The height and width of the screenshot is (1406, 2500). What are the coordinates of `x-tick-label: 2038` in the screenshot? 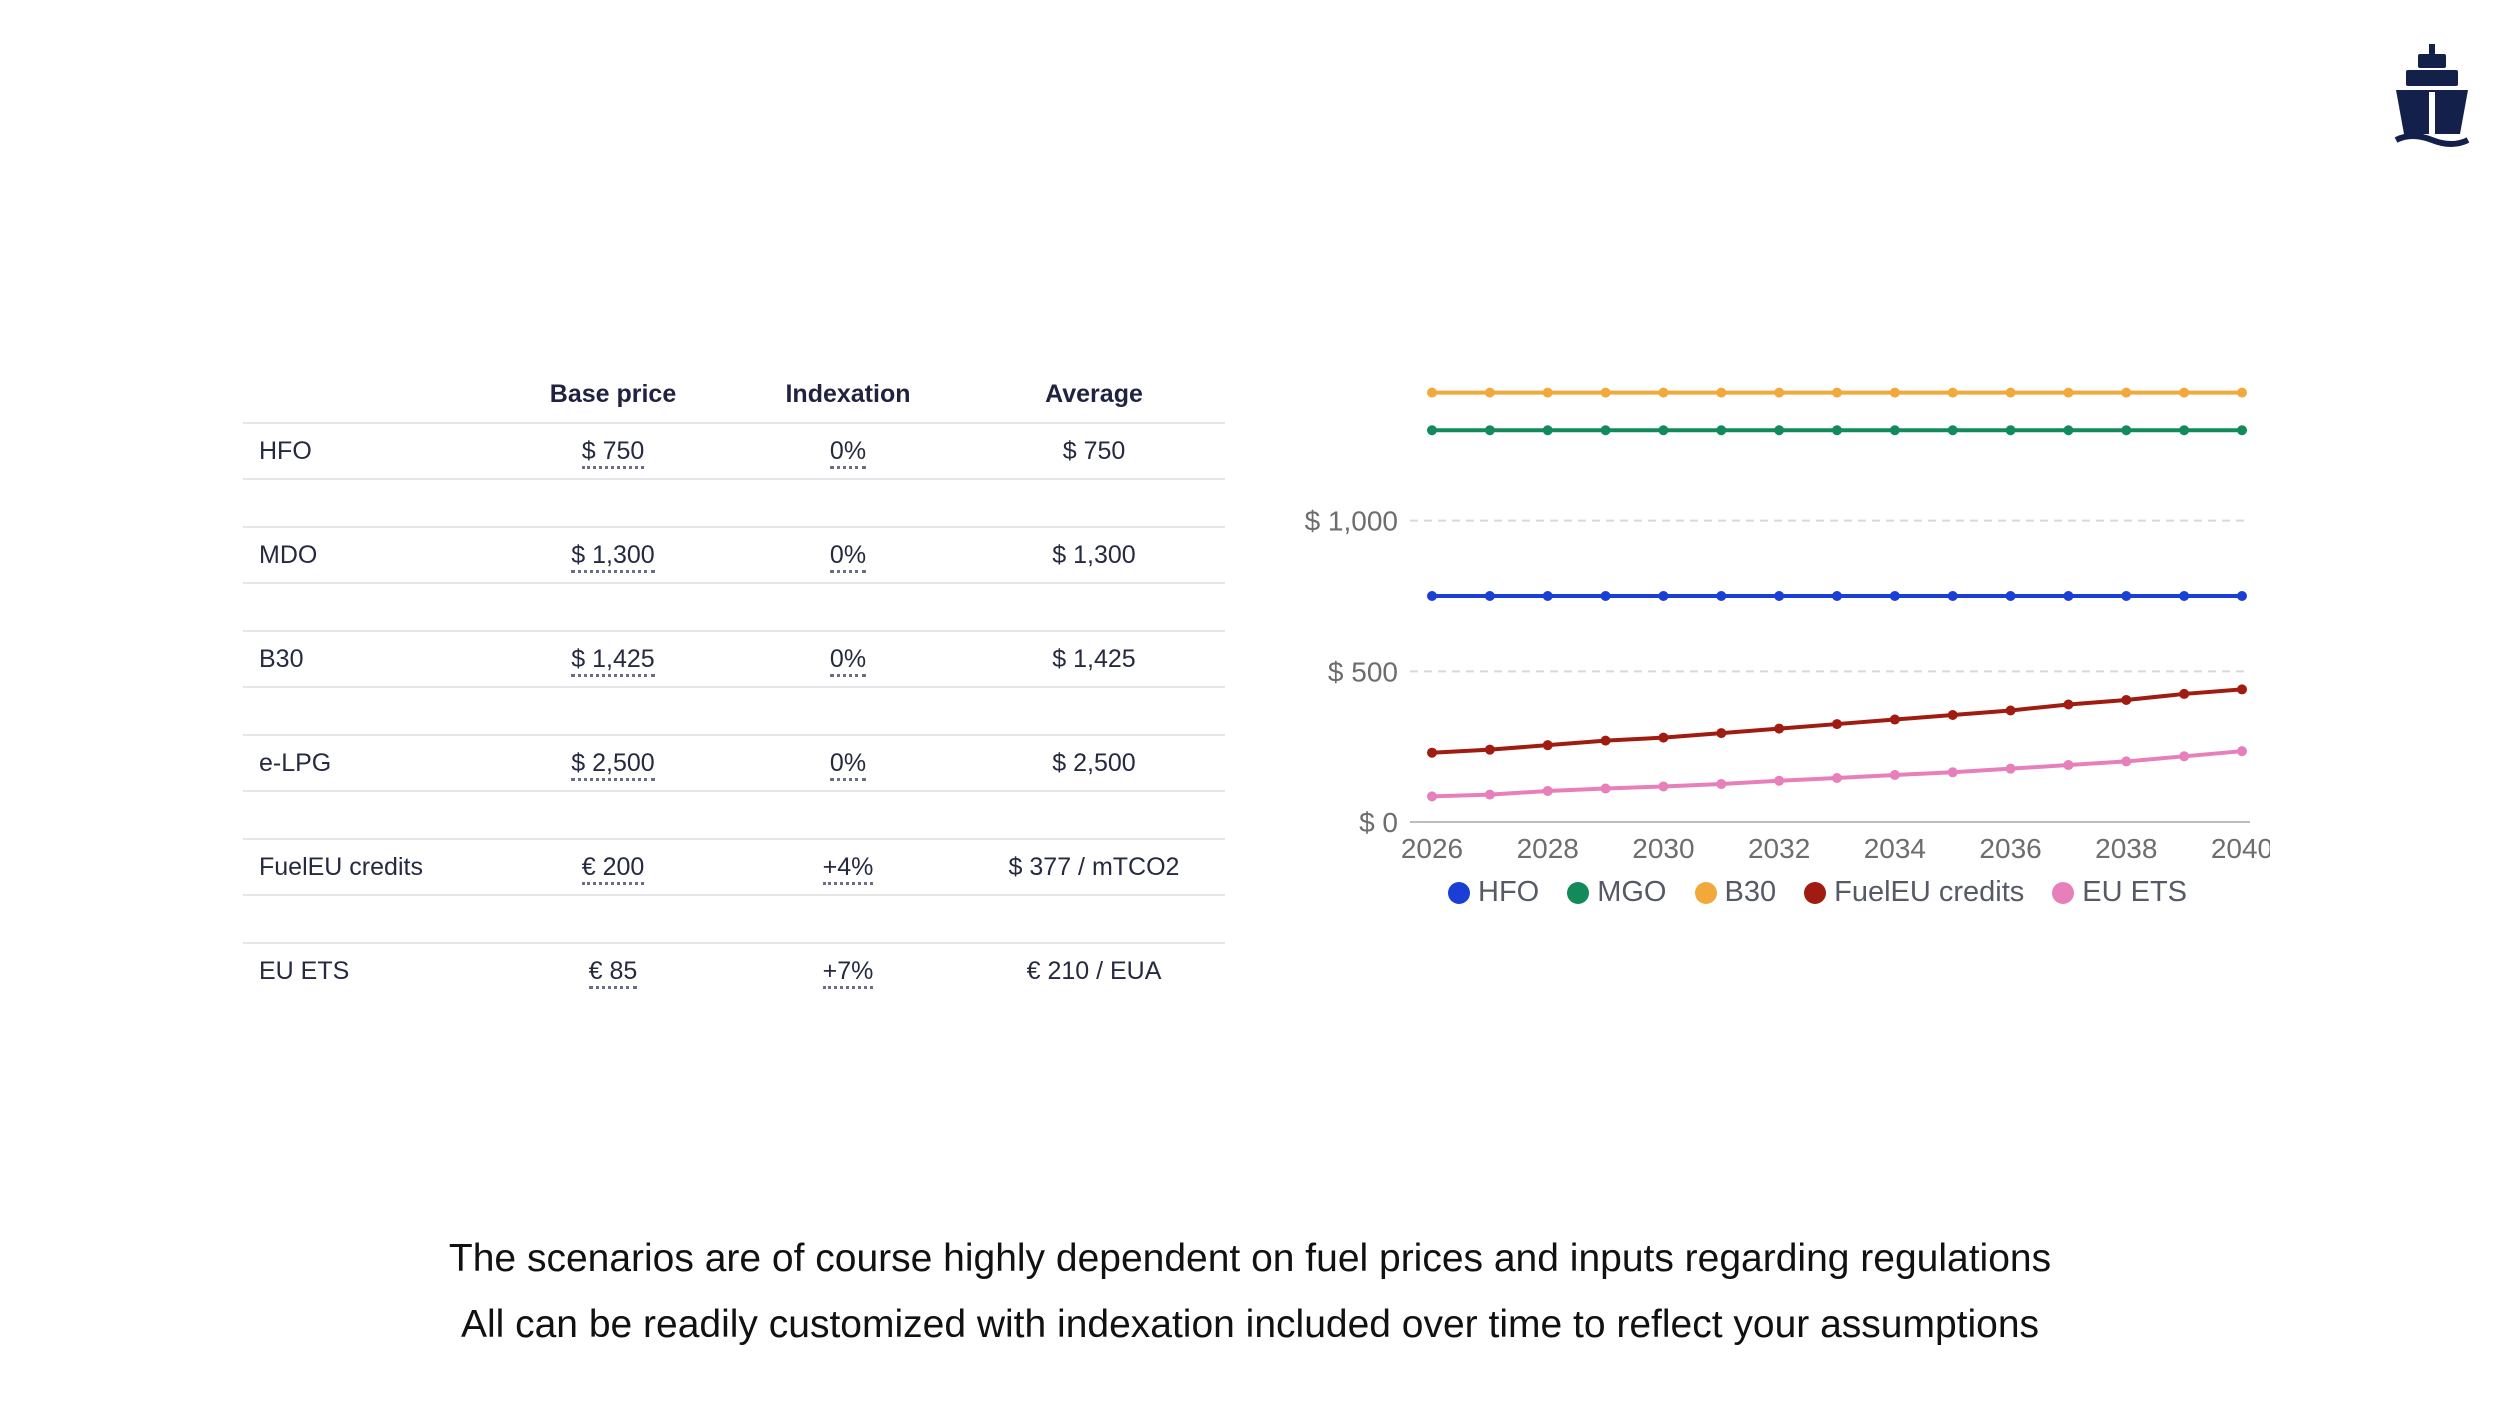 It's located at (2126, 848).